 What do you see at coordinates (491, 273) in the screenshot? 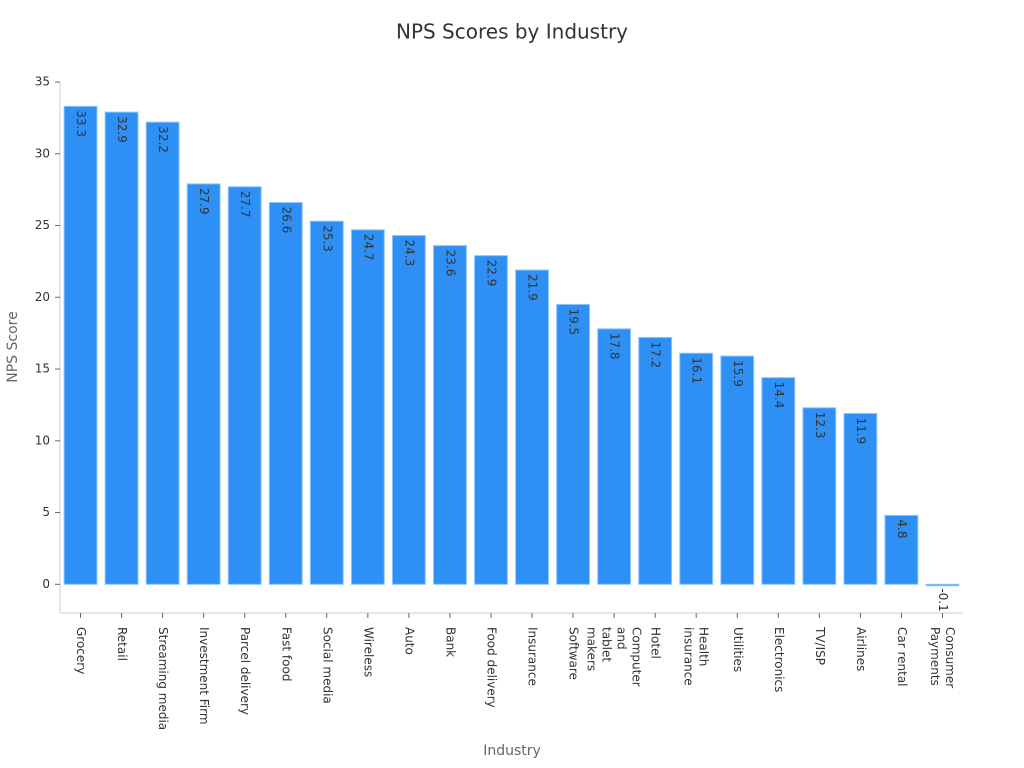
I see `value-label: 22.9` at bounding box center [491, 273].